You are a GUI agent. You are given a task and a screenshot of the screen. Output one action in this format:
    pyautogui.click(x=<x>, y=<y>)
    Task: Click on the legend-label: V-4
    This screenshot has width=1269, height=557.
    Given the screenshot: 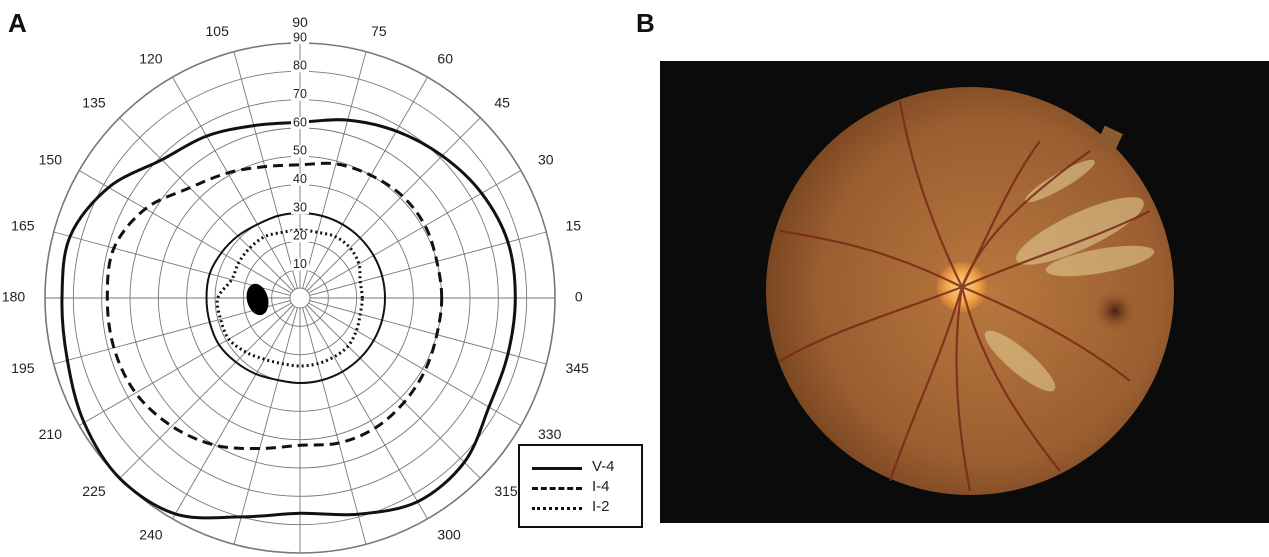 What is the action you would take?
    pyautogui.click(x=603, y=466)
    